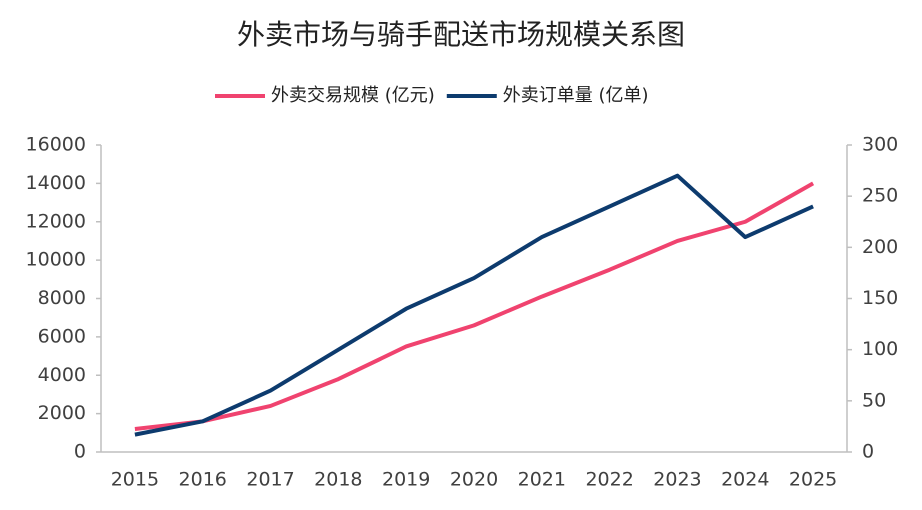  I want to click on y2-tick-label: 100, so click(880, 349).